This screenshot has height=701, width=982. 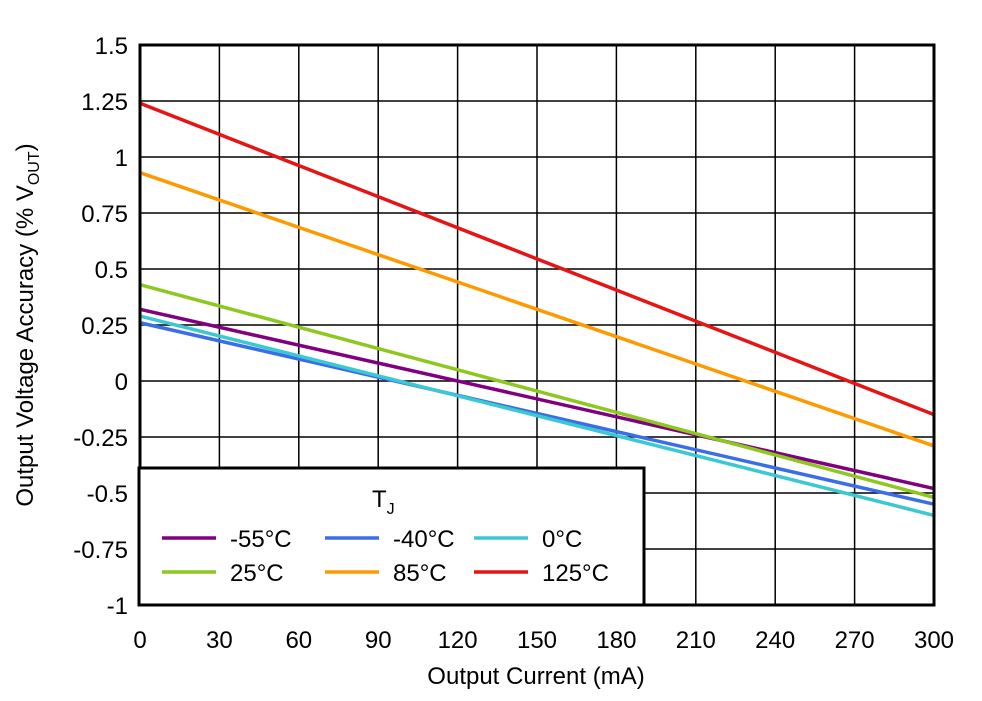 I want to click on legend-title: TJ, so click(x=383, y=502).